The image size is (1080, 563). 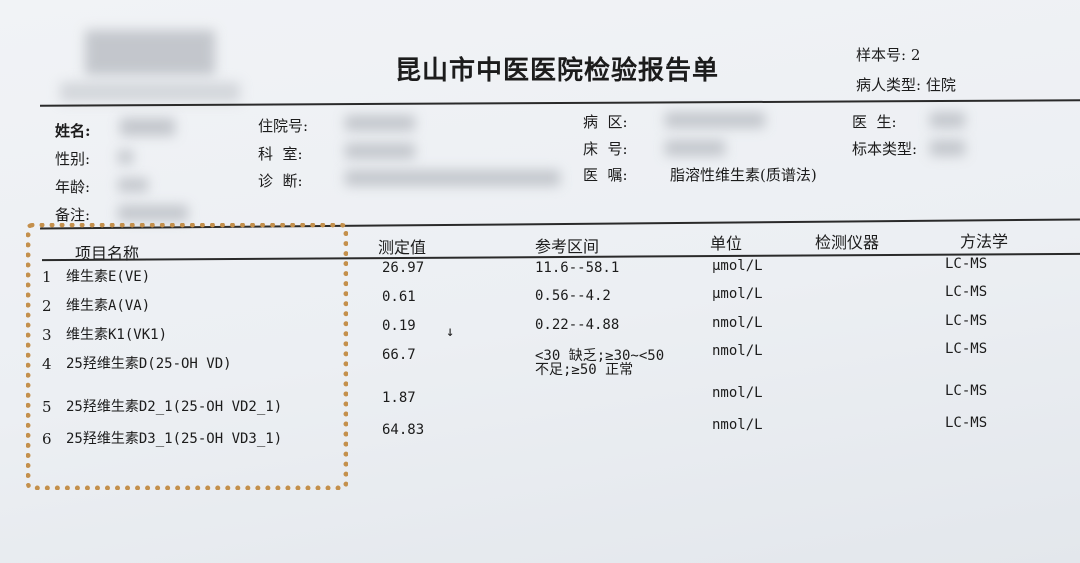 What do you see at coordinates (117, 335) in the screenshot?
I see `item-name: 维生素K1(VK1)` at bounding box center [117, 335].